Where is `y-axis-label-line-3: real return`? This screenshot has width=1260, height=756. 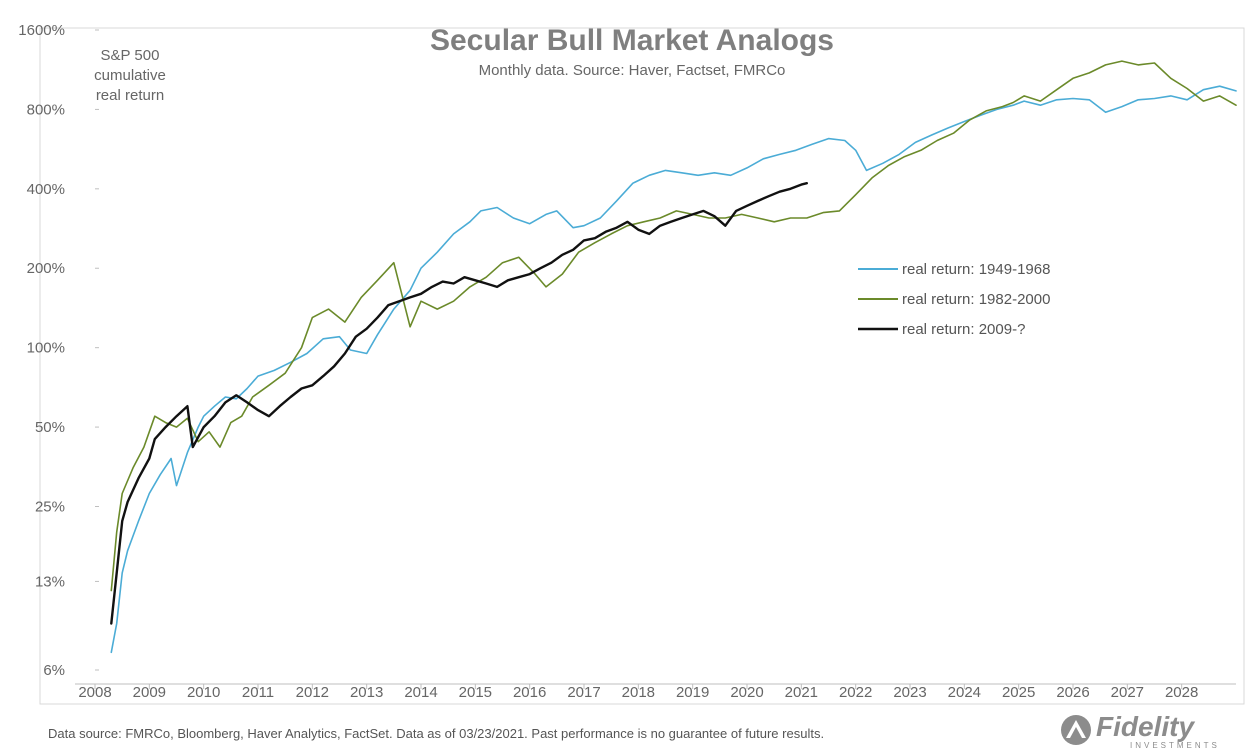 y-axis-label-line-3: real return is located at coordinates (130, 95).